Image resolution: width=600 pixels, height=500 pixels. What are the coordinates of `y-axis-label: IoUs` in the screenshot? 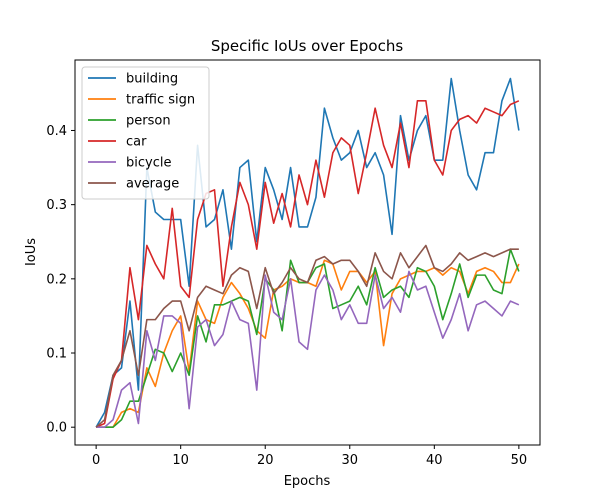 It's located at (31, 252).